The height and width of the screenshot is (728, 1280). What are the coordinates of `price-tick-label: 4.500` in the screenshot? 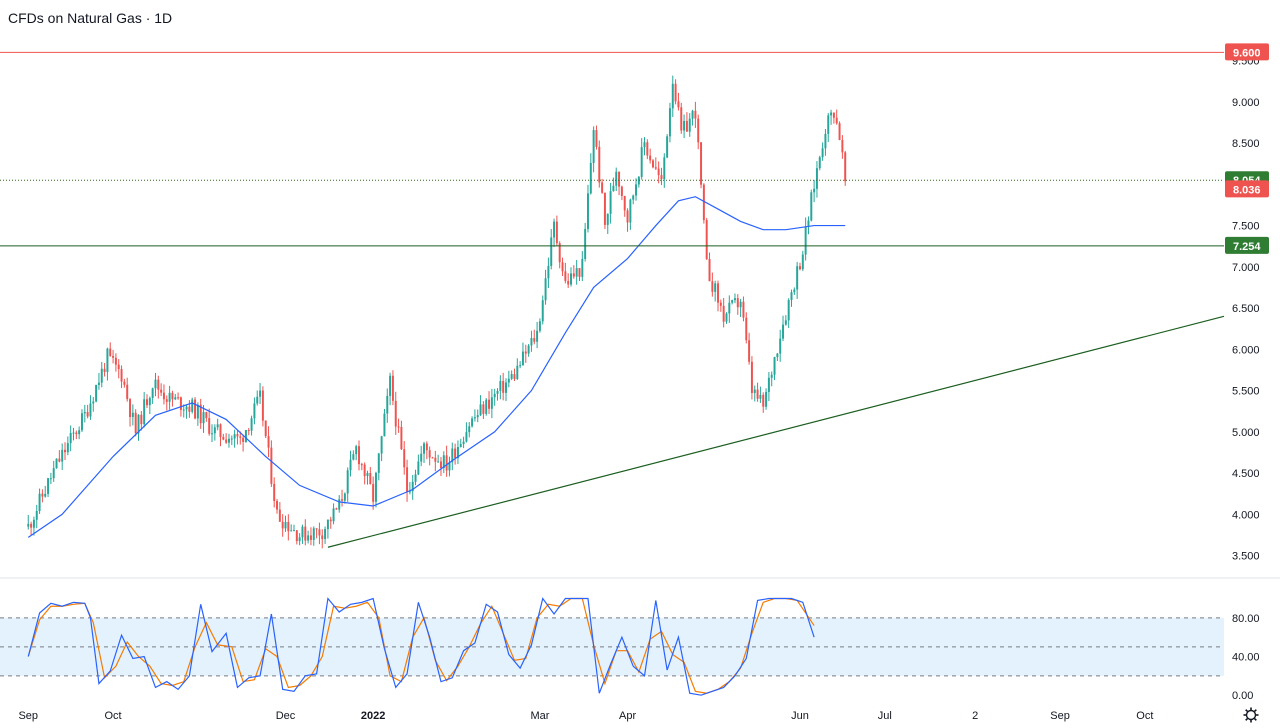 It's located at (1246, 474).